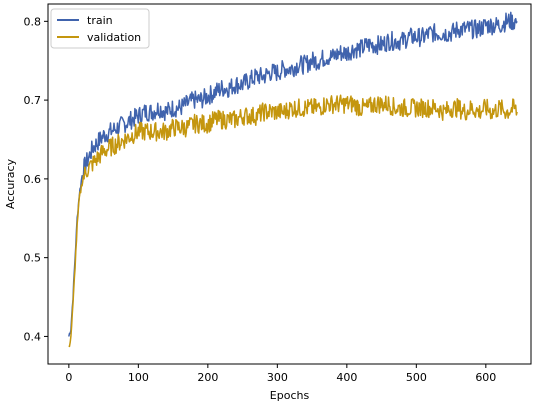  What do you see at coordinates (33, 179) in the screenshot?
I see `y-tick-label: 0.6` at bounding box center [33, 179].